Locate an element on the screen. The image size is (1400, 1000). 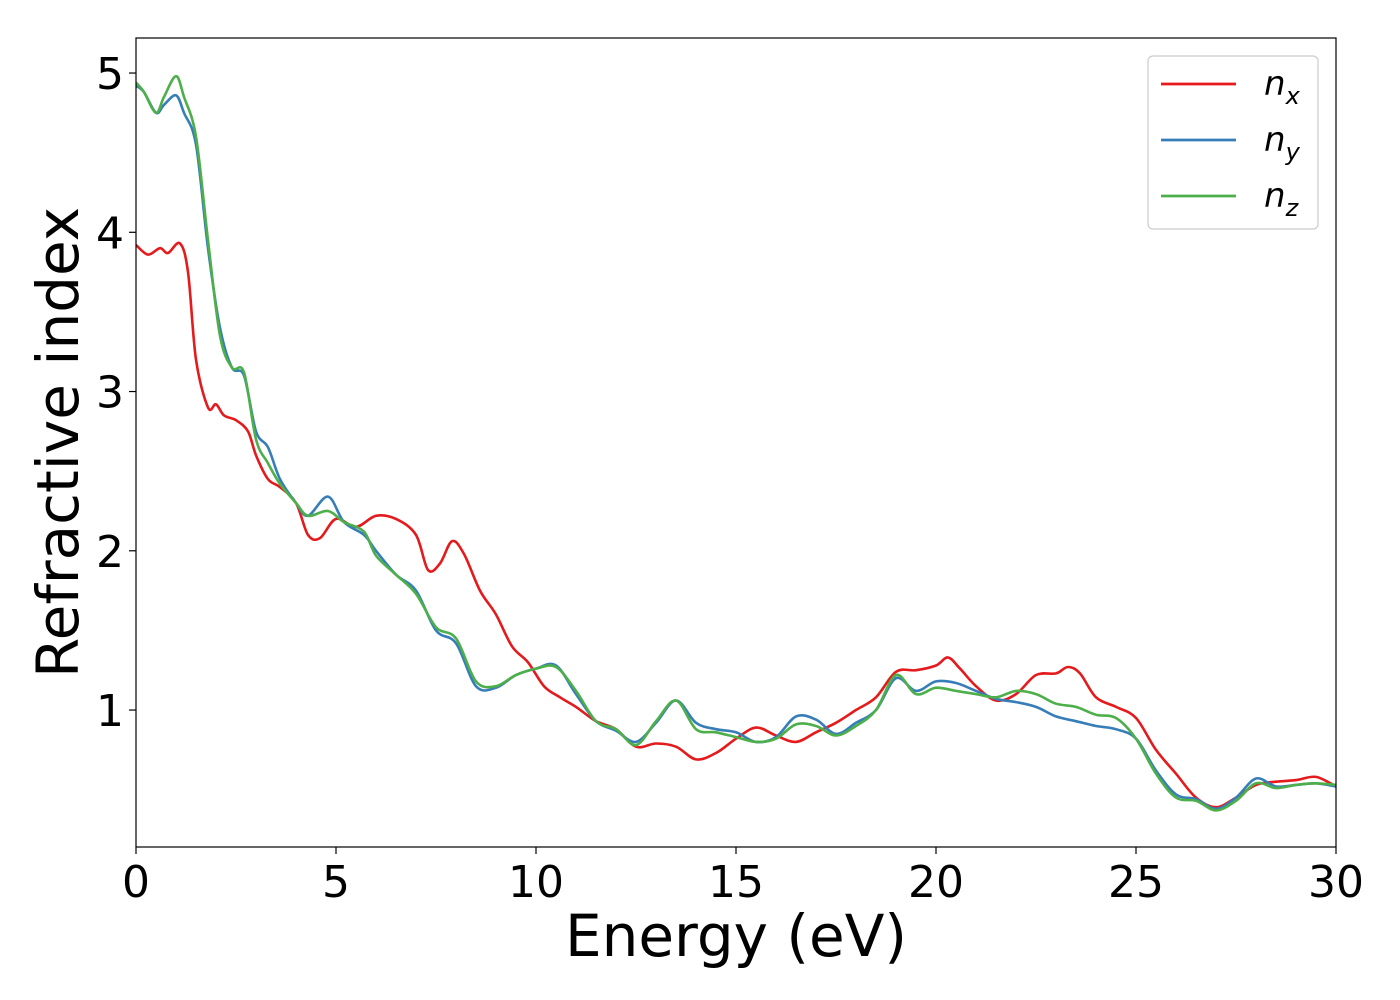
y-axis-ticks: 1 2 3 4 5 is located at coordinates (116, 393).